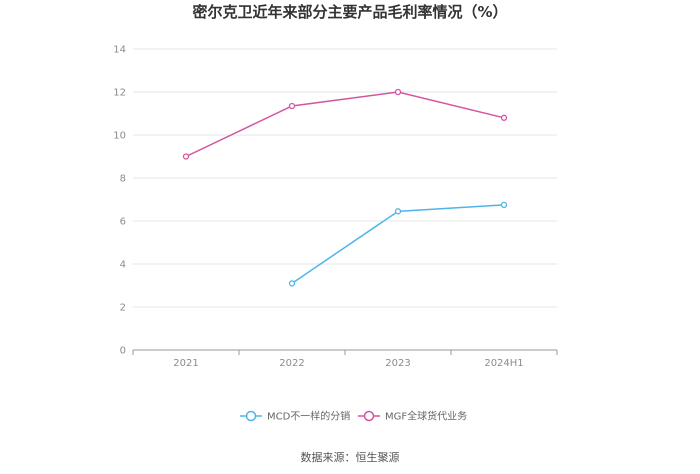  What do you see at coordinates (119, 93) in the screenshot?
I see `y-tick-label: 12` at bounding box center [119, 93].